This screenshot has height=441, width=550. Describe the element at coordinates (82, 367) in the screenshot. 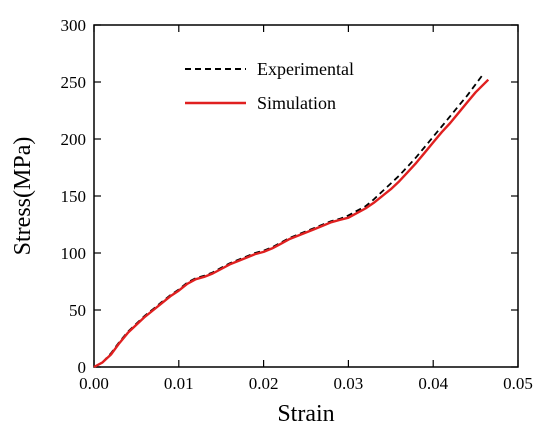

I see `y-tick-label: 0` at that location.